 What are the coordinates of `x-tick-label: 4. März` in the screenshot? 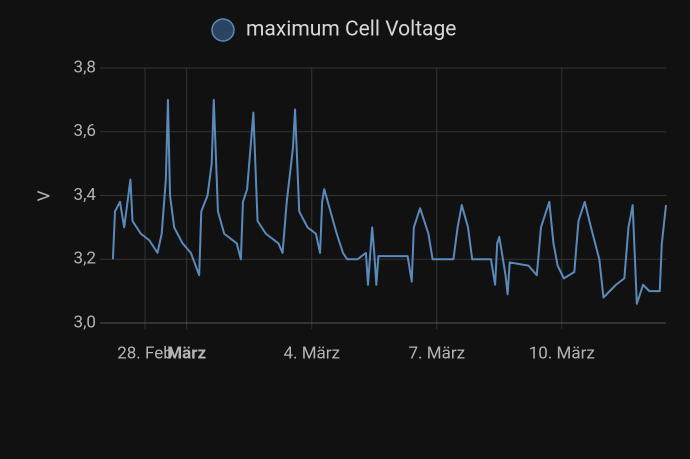 It's located at (311, 353).